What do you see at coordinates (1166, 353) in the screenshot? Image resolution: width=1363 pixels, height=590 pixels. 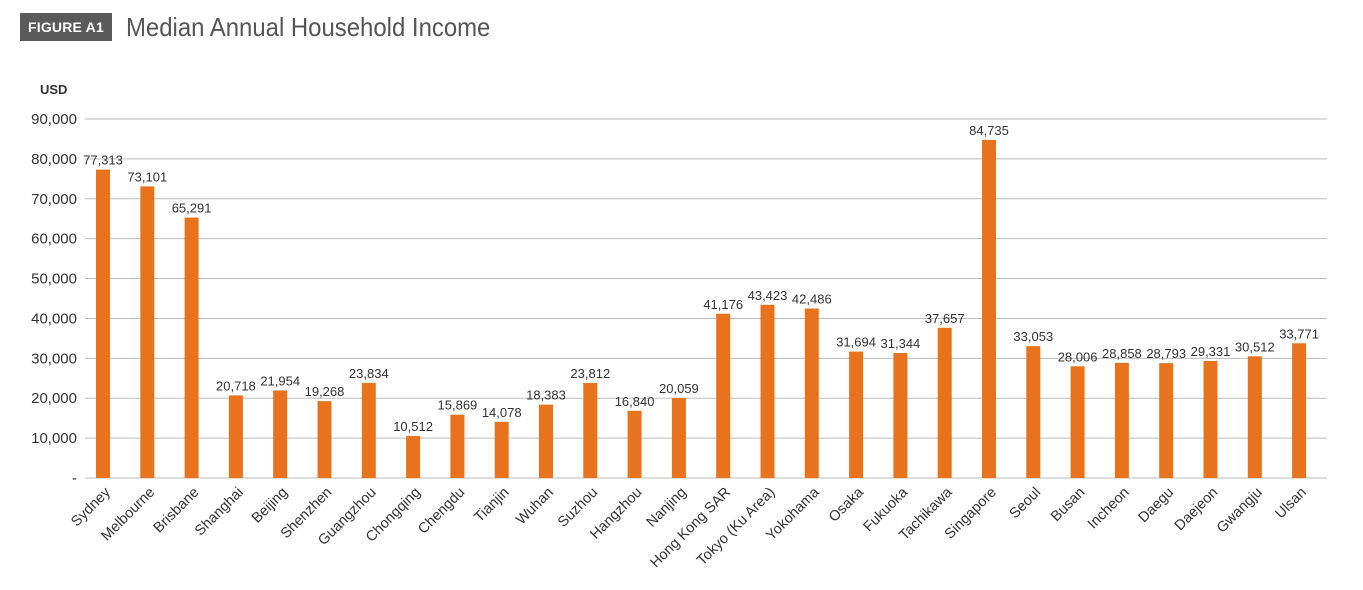 I see `data-label: 28,793` at bounding box center [1166, 353].